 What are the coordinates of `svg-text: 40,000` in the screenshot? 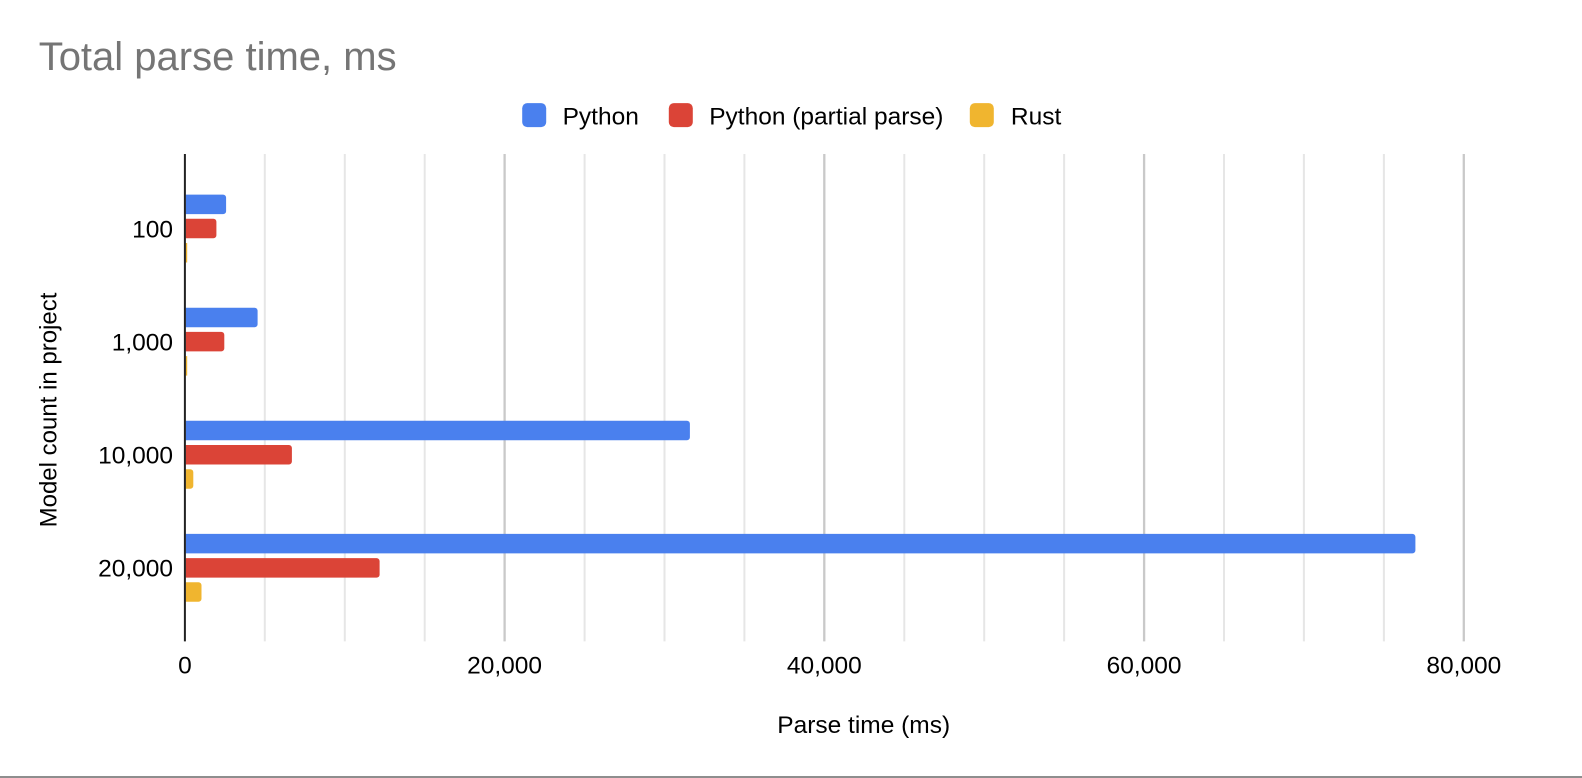 It's located at (824, 666).